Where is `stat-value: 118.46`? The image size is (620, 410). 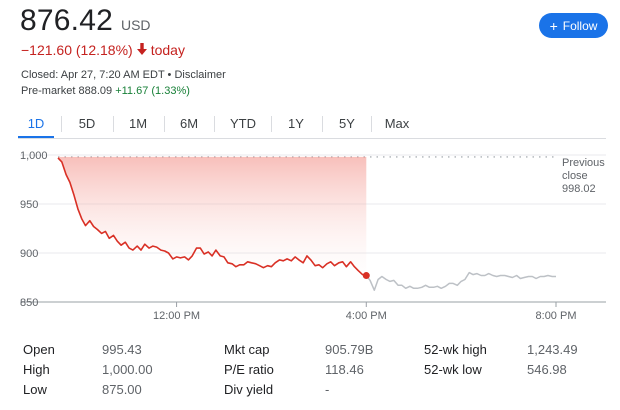 stat-value: 118.46 is located at coordinates (344, 369).